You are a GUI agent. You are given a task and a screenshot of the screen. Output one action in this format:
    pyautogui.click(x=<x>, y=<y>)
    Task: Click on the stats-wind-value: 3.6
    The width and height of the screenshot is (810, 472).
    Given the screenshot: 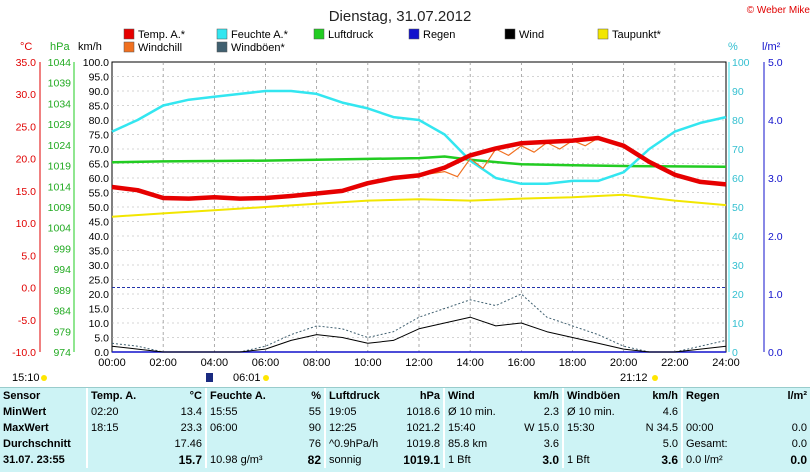 What is the action you would take?
    pyautogui.click(x=551, y=444)
    